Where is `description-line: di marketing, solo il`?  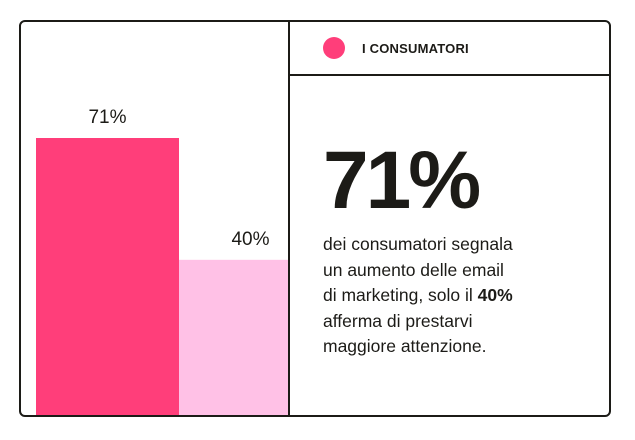 description-line: di marketing, solo il is located at coordinates (400, 295).